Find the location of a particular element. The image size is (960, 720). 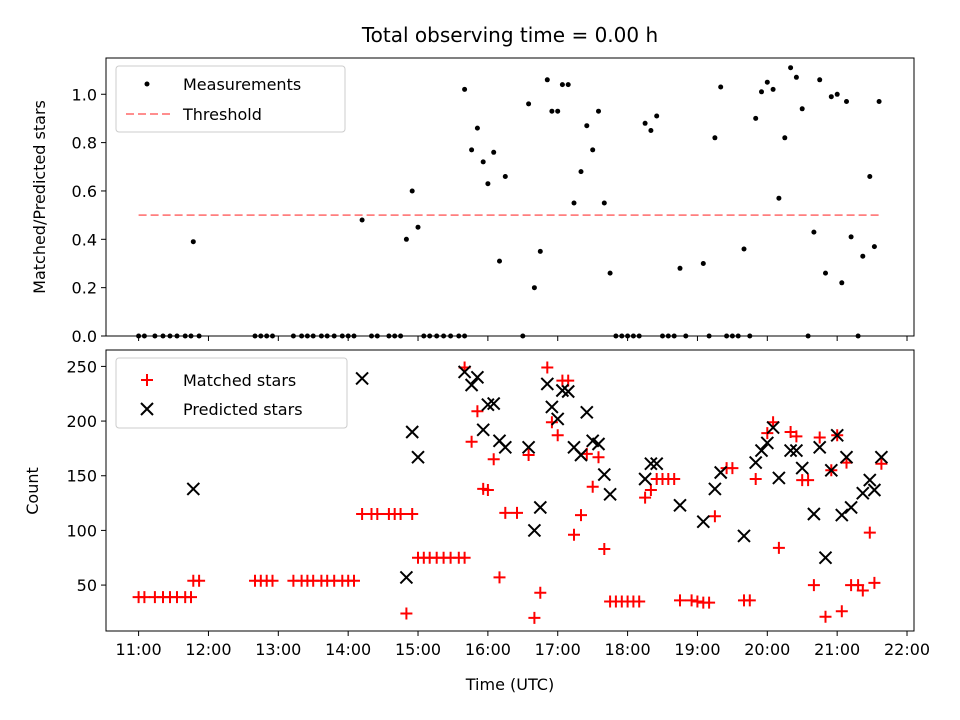

bottom-legend-frame is located at coordinates (231, 393).